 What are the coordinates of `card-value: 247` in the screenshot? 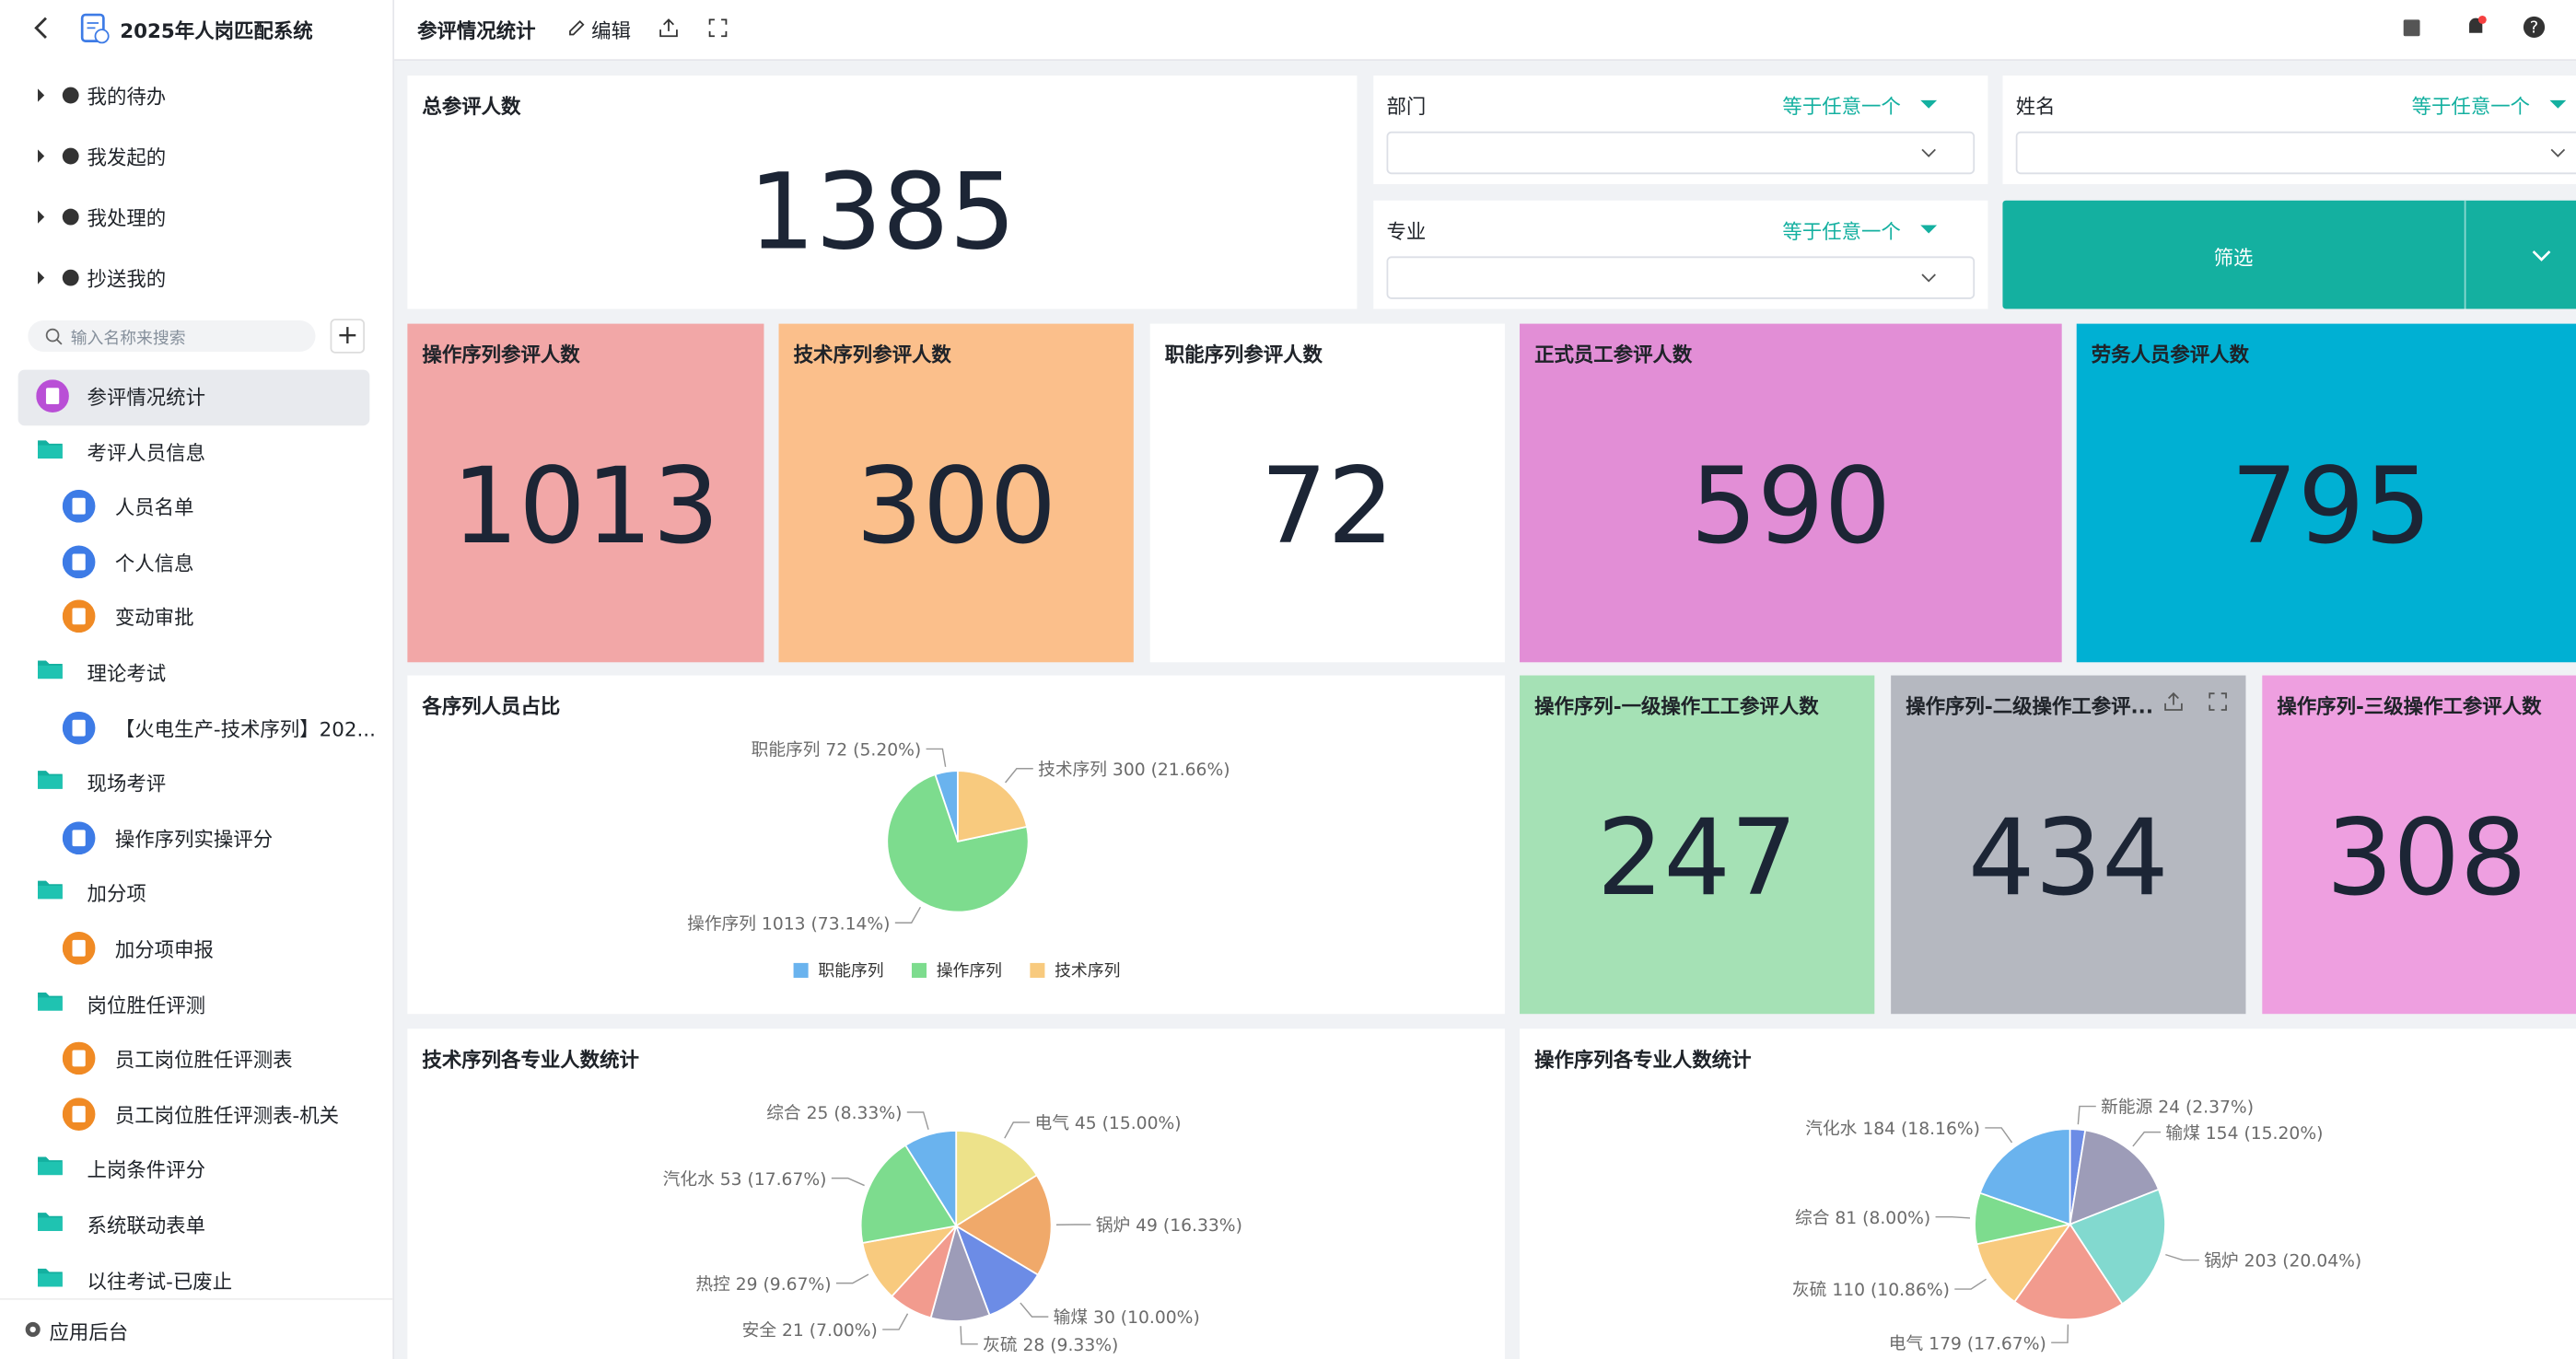 It's located at (1697, 859).